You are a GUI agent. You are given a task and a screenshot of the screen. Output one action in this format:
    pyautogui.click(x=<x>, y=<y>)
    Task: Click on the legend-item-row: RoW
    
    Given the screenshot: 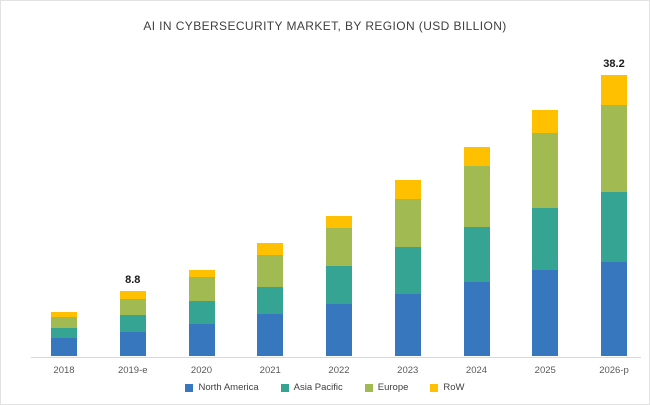 What is the action you would take?
    pyautogui.click(x=447, y=387)
    